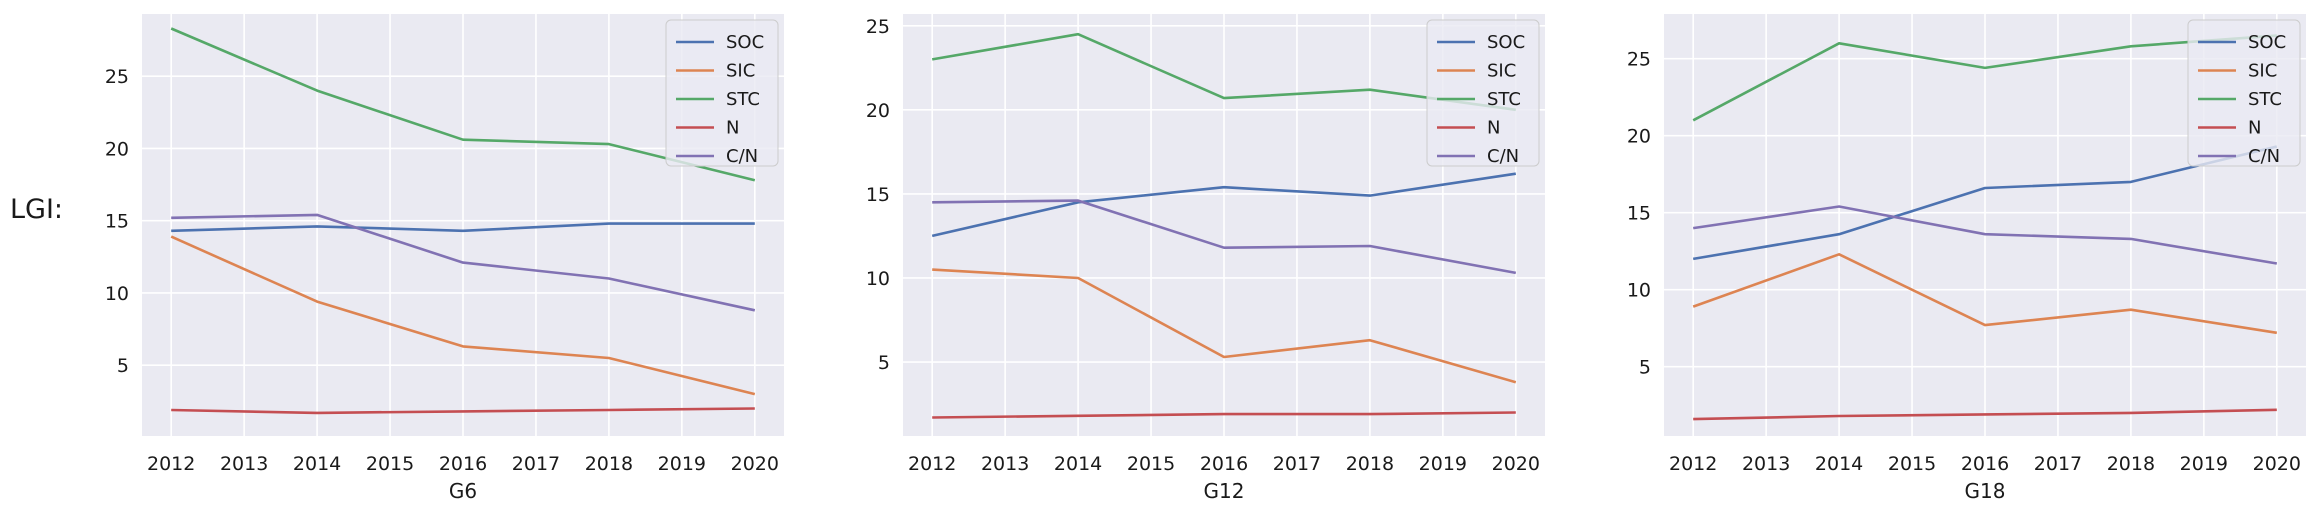 The width and height of the screenshot is (2323, 514). Describe the element at coordinates (463, 491) in the screenshot. I see `x-axis-label: G6` at that location.